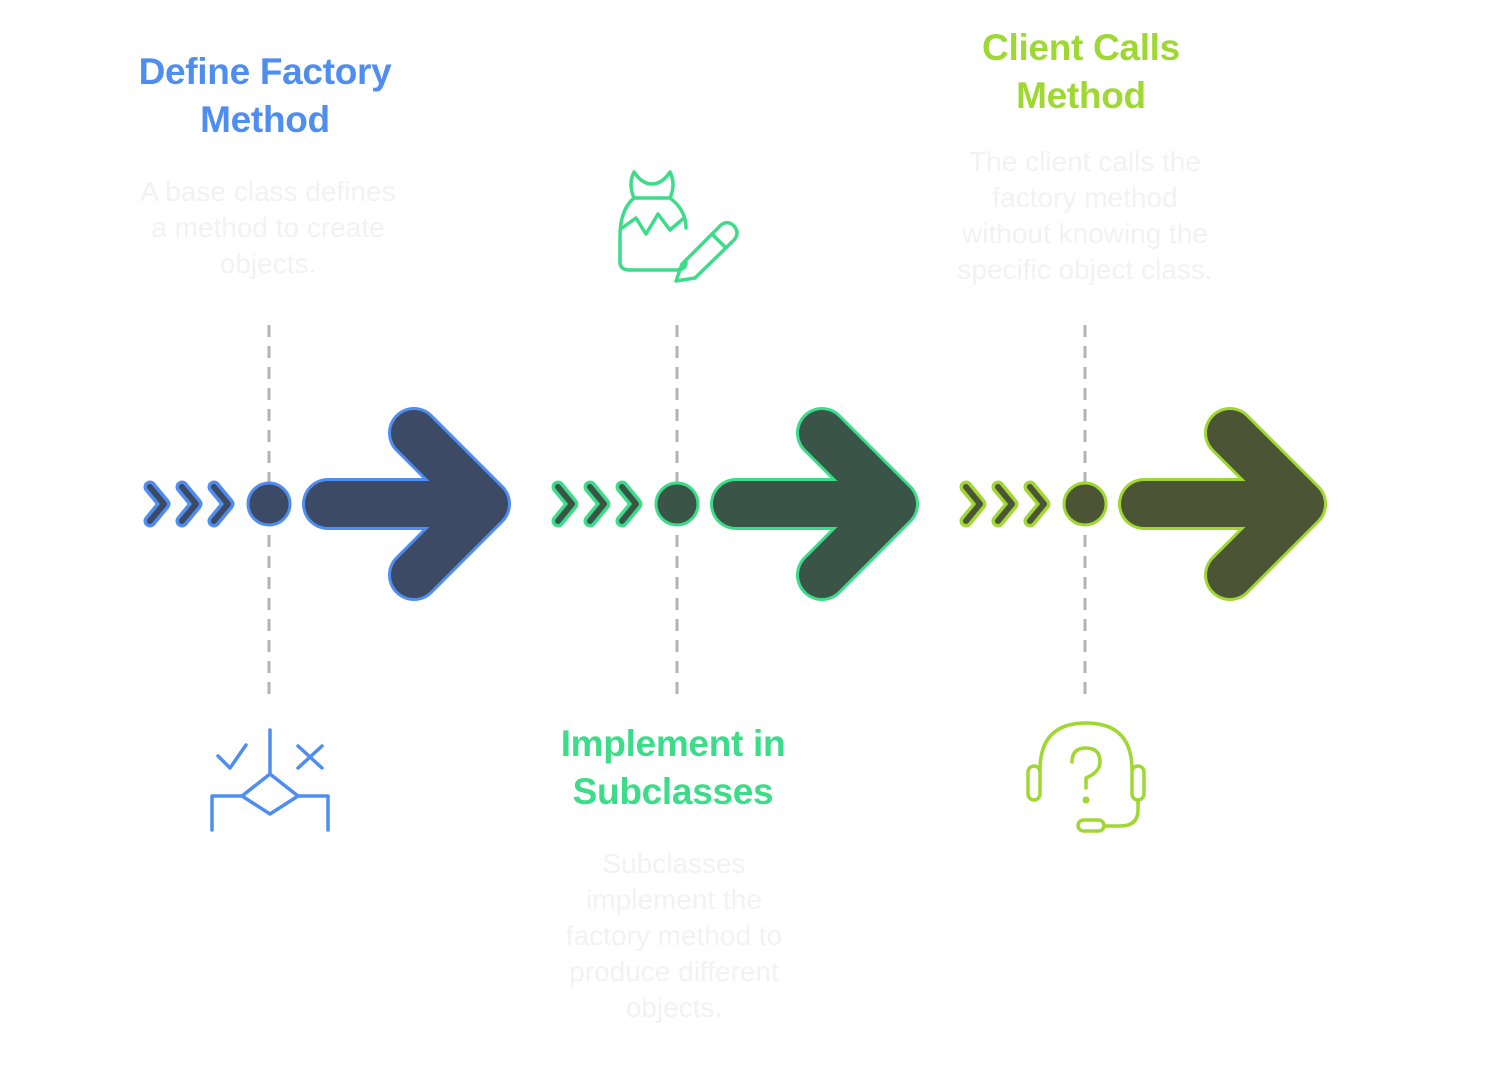 This screenshot has height=1066, width=1500. I want to click on step-1-title: Define Factory Method, so click(265, 95).